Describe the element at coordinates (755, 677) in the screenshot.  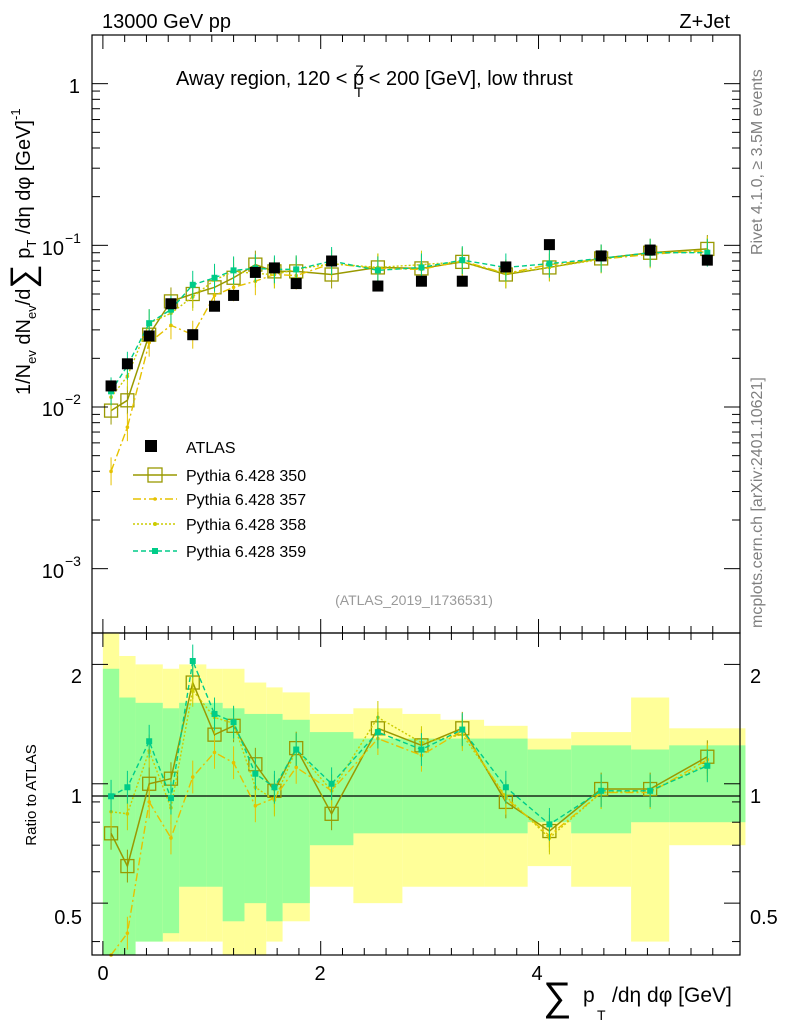
I see `ratio-ytick-label-2-right: 2` at that location.